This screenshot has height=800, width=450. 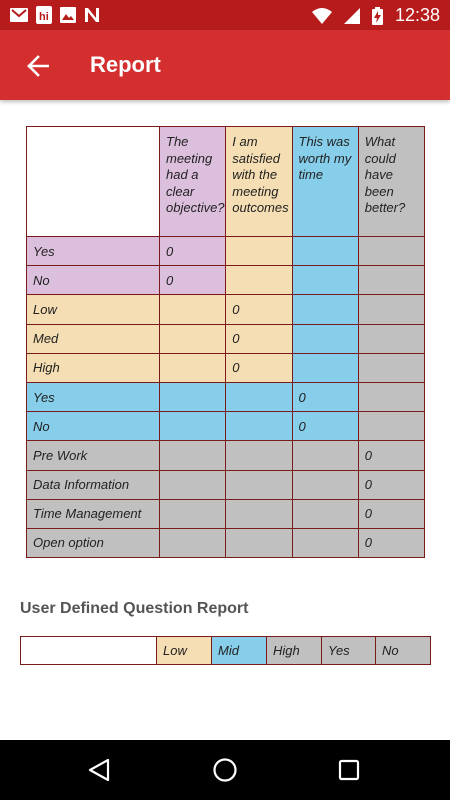 What do you see at coordinates (184, 650) in the screenshot?
I see `udq-low-cell: Low` at bounding box center [184, 650].